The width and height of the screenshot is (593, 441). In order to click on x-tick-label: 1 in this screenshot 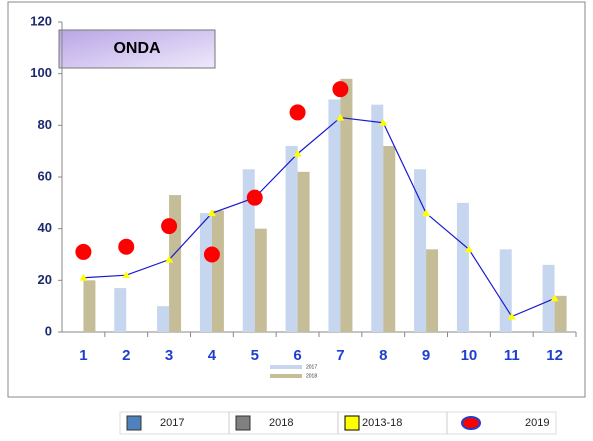, I will do `click(83, 355)`.